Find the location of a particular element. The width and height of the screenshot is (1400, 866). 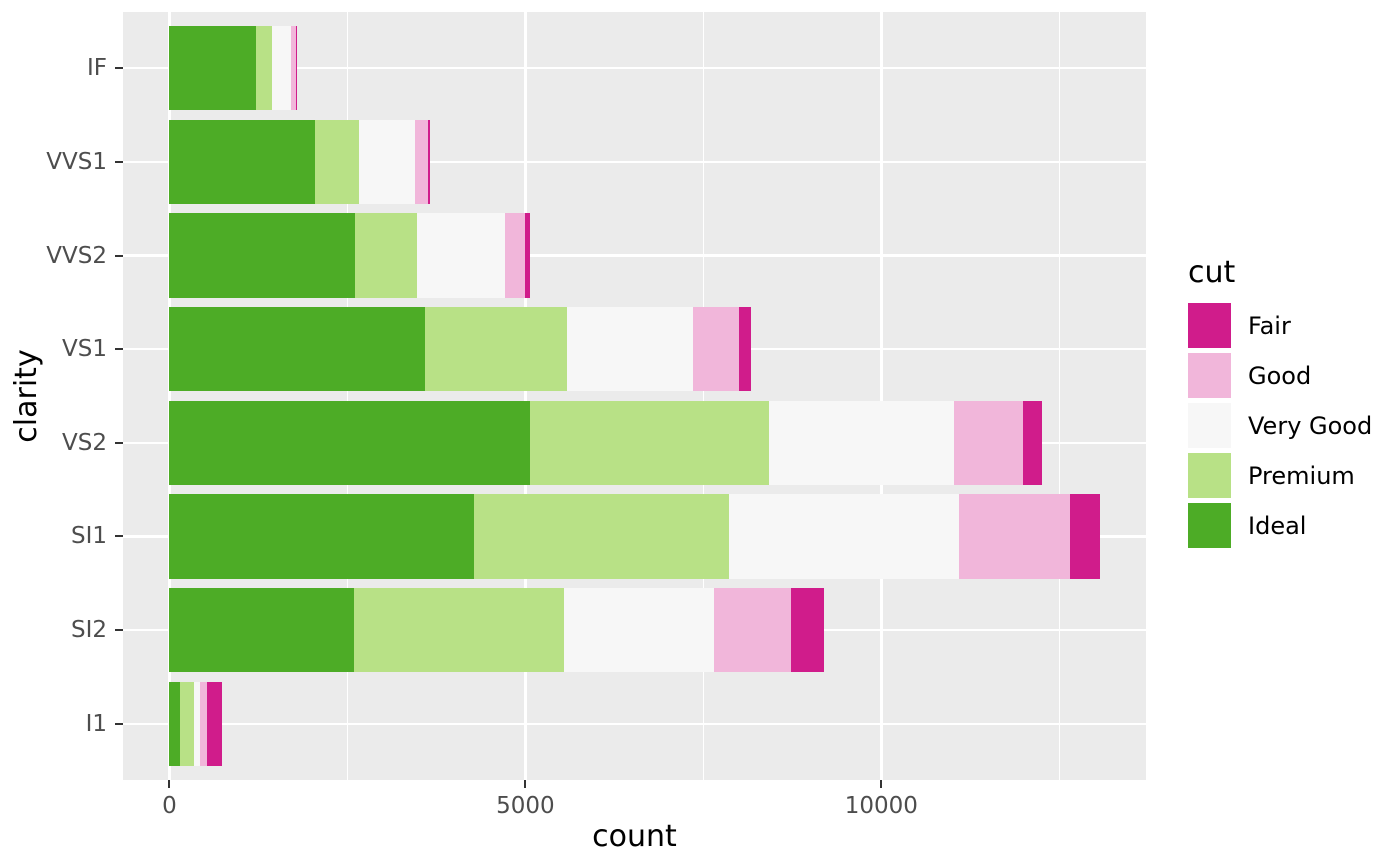

x-axis-tick-label: 0 is located at coordinates (169, 806).